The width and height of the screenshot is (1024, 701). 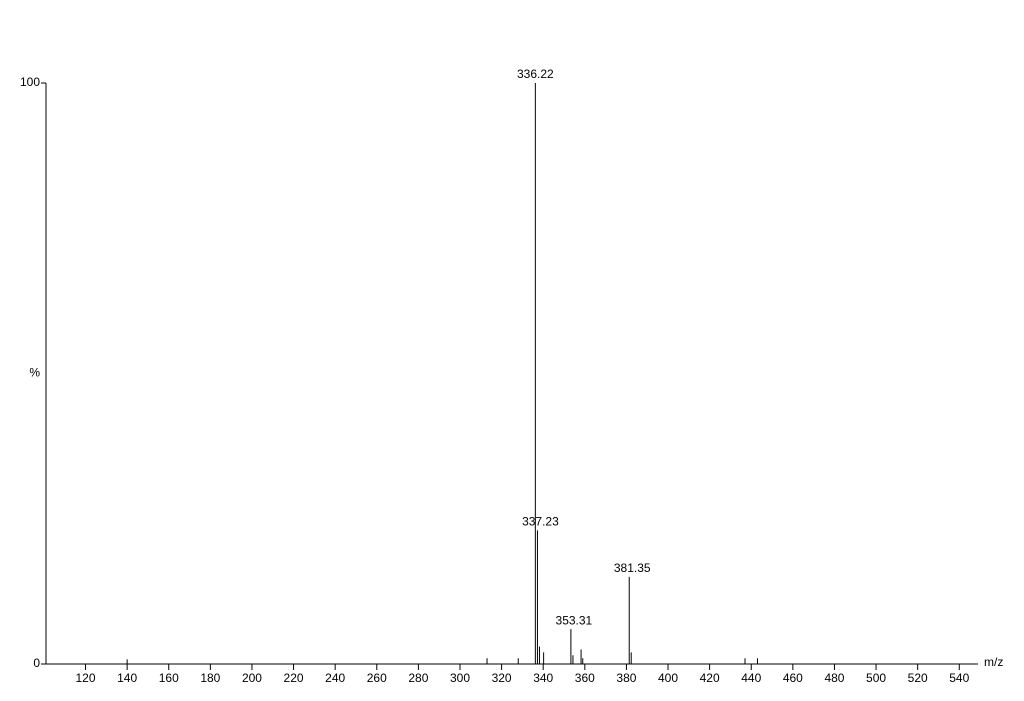 What do you see at coordinates (169, 678) in the screenshot?
I see `x-tick-label: 160` at bounding box center [169, 678].